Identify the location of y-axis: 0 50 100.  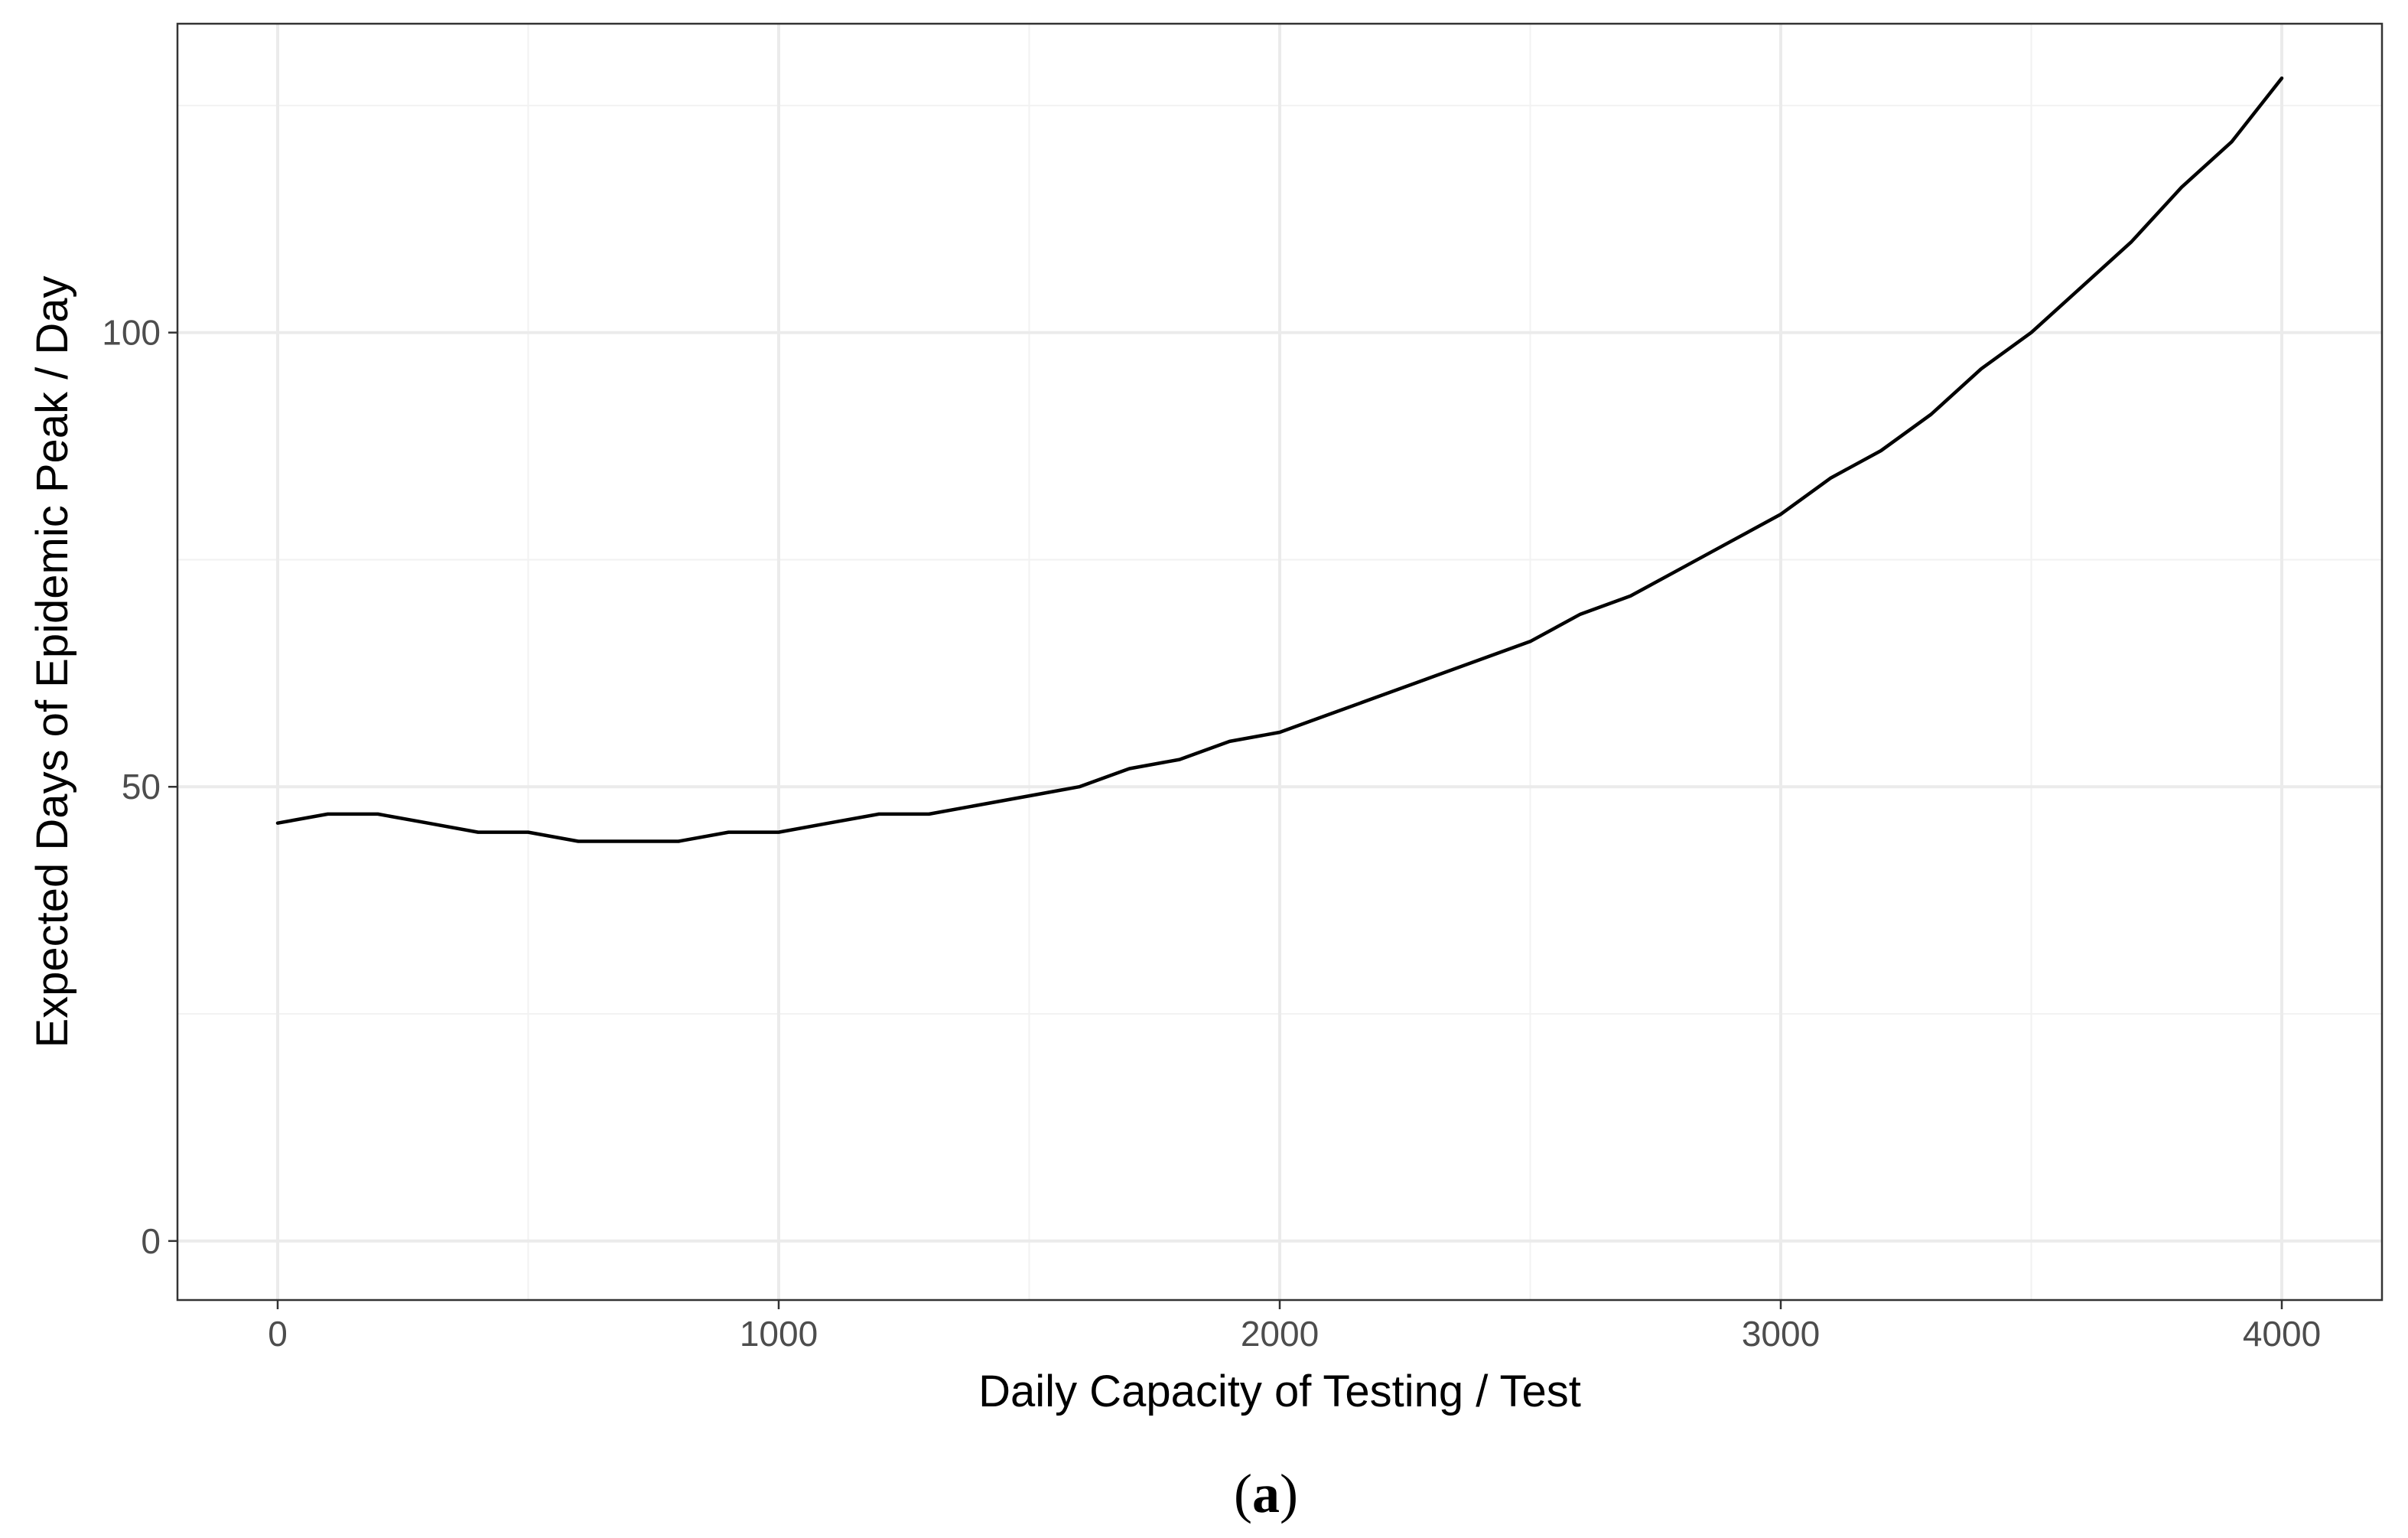
(139, 787).